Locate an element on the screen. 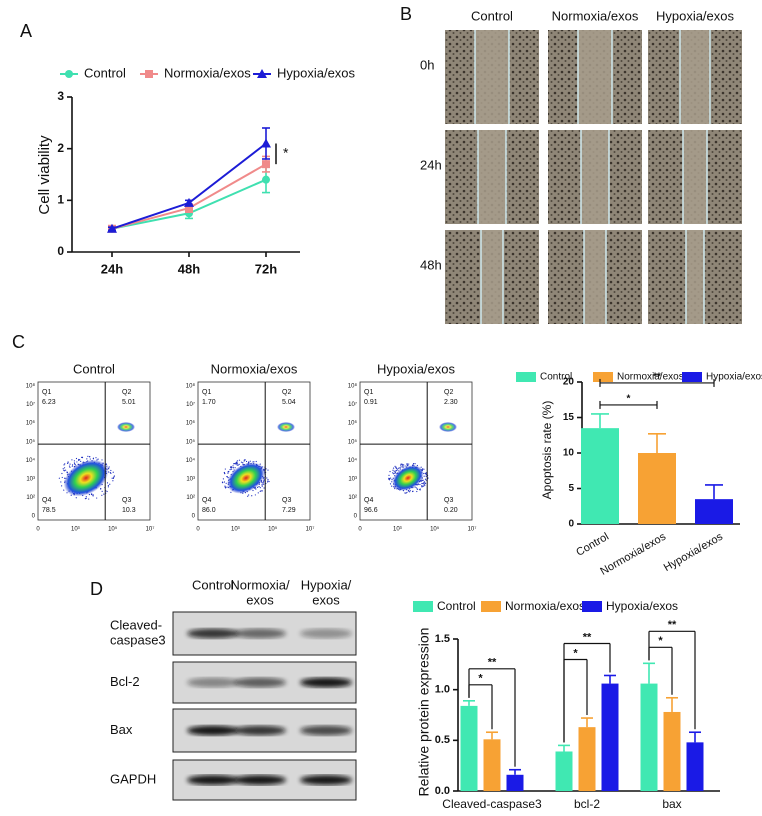 This screenshot has width=762, height=816. legend-label: Hypoxia/exos is located at coordinates (734, 377).